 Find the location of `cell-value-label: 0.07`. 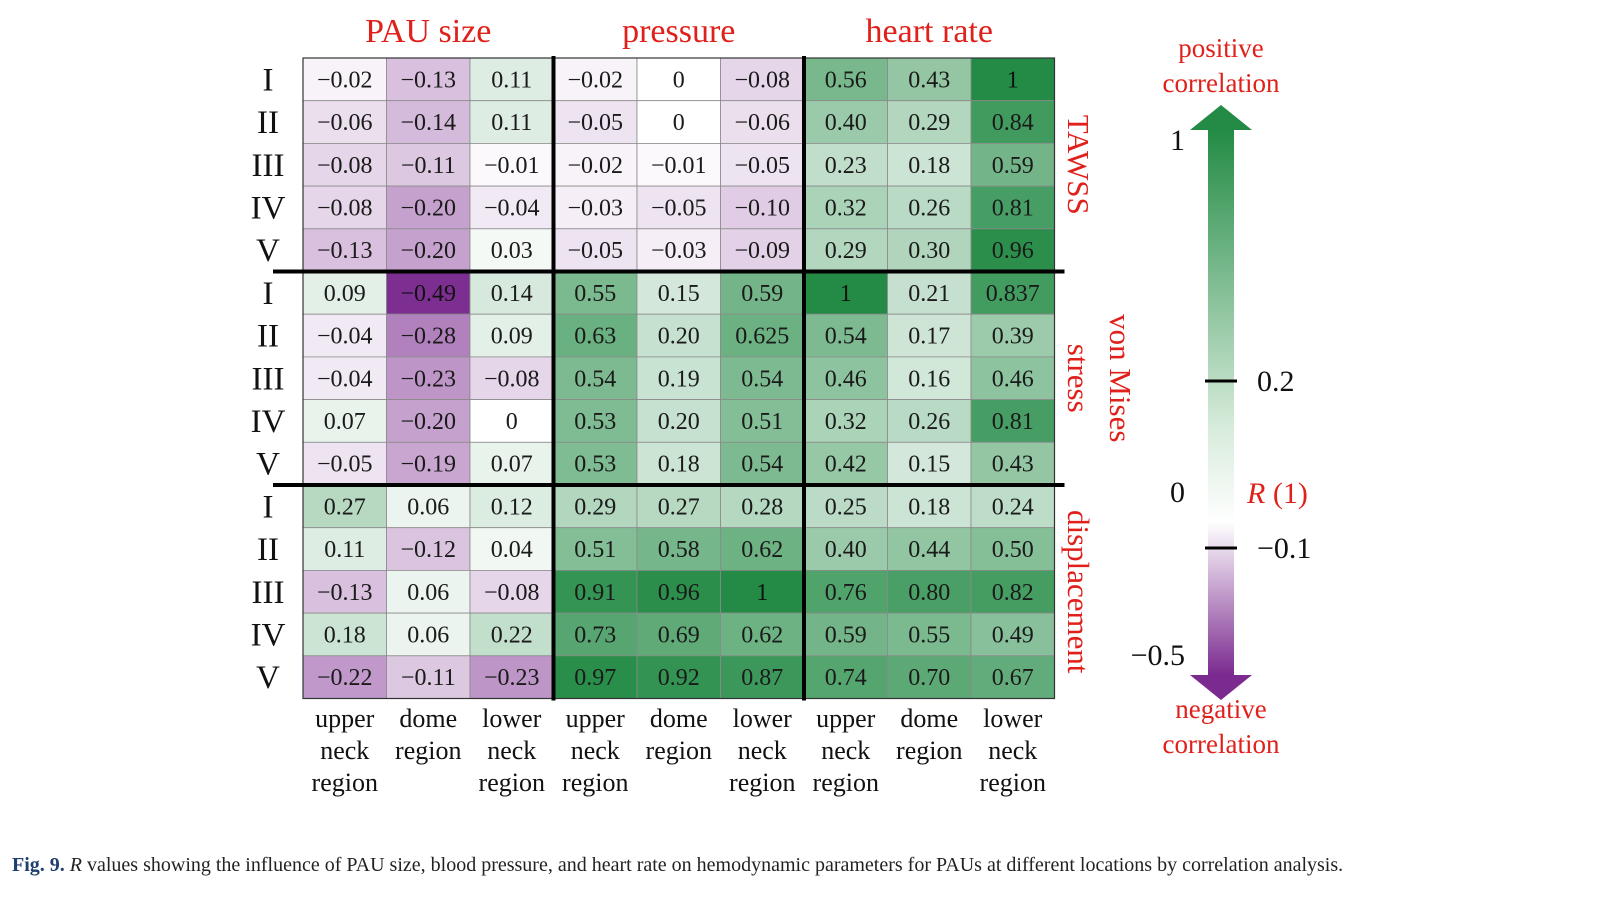

cell-value-label: 0.07 is located at coordinates (345, 422).